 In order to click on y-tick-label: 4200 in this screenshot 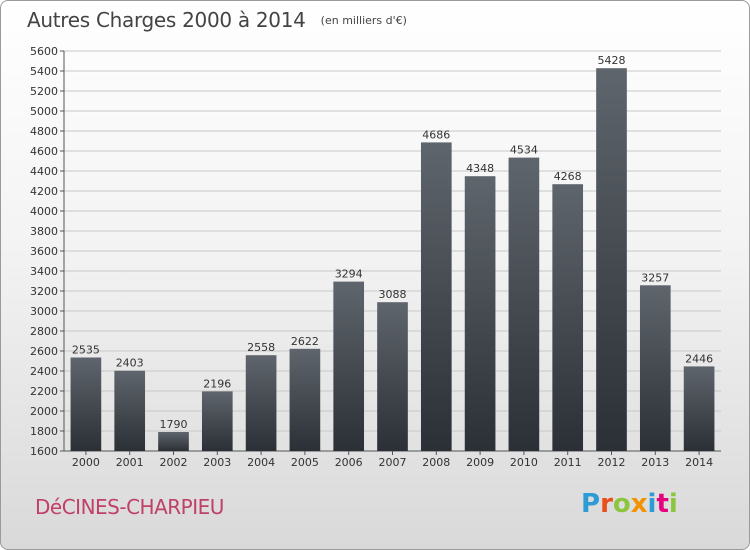, I will do `click(44, 191)`.